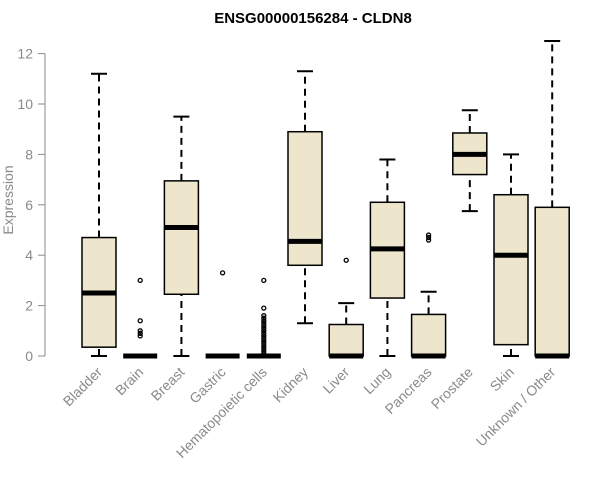 The width and height of the screenshot is (600, 500). I want to click on y-axis-label: Expression, so click(8, 199).